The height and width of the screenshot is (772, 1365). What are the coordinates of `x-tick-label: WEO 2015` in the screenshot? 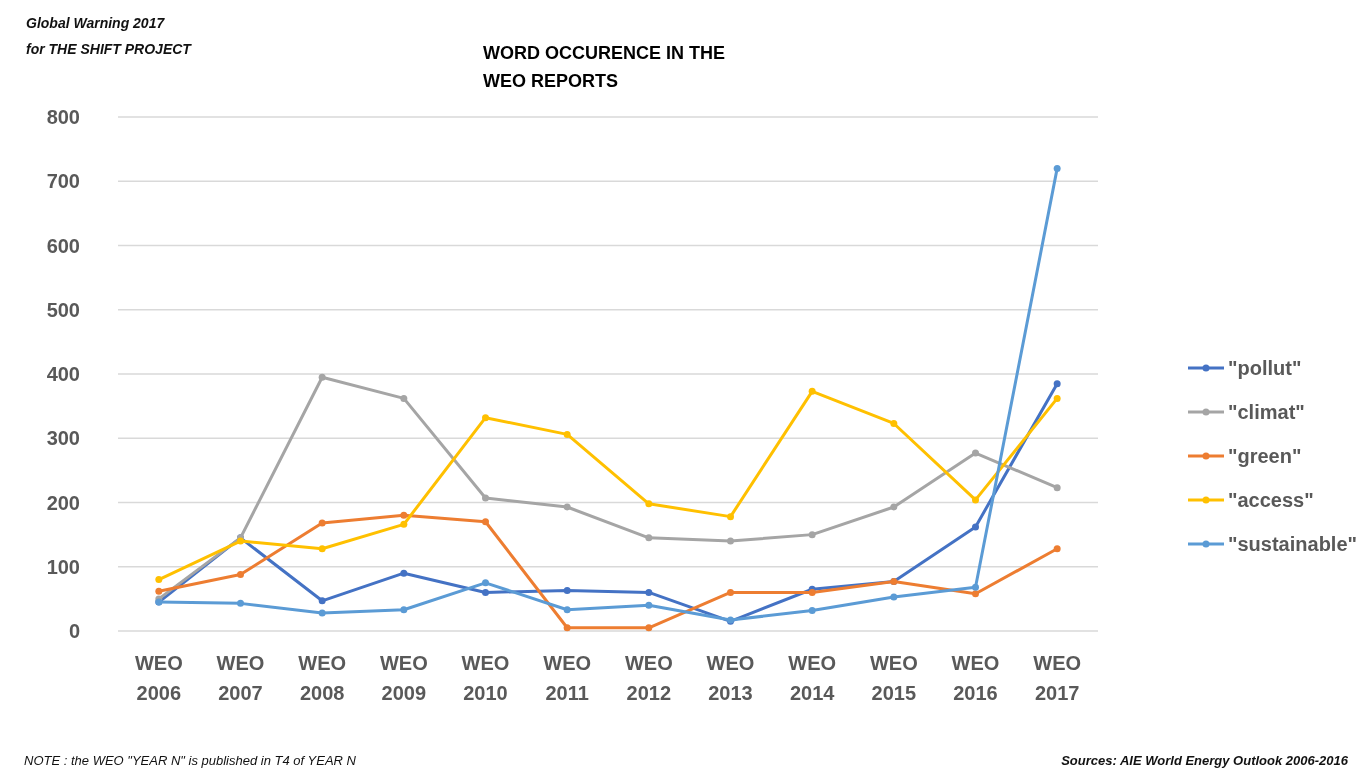 It's located at (893, 678).